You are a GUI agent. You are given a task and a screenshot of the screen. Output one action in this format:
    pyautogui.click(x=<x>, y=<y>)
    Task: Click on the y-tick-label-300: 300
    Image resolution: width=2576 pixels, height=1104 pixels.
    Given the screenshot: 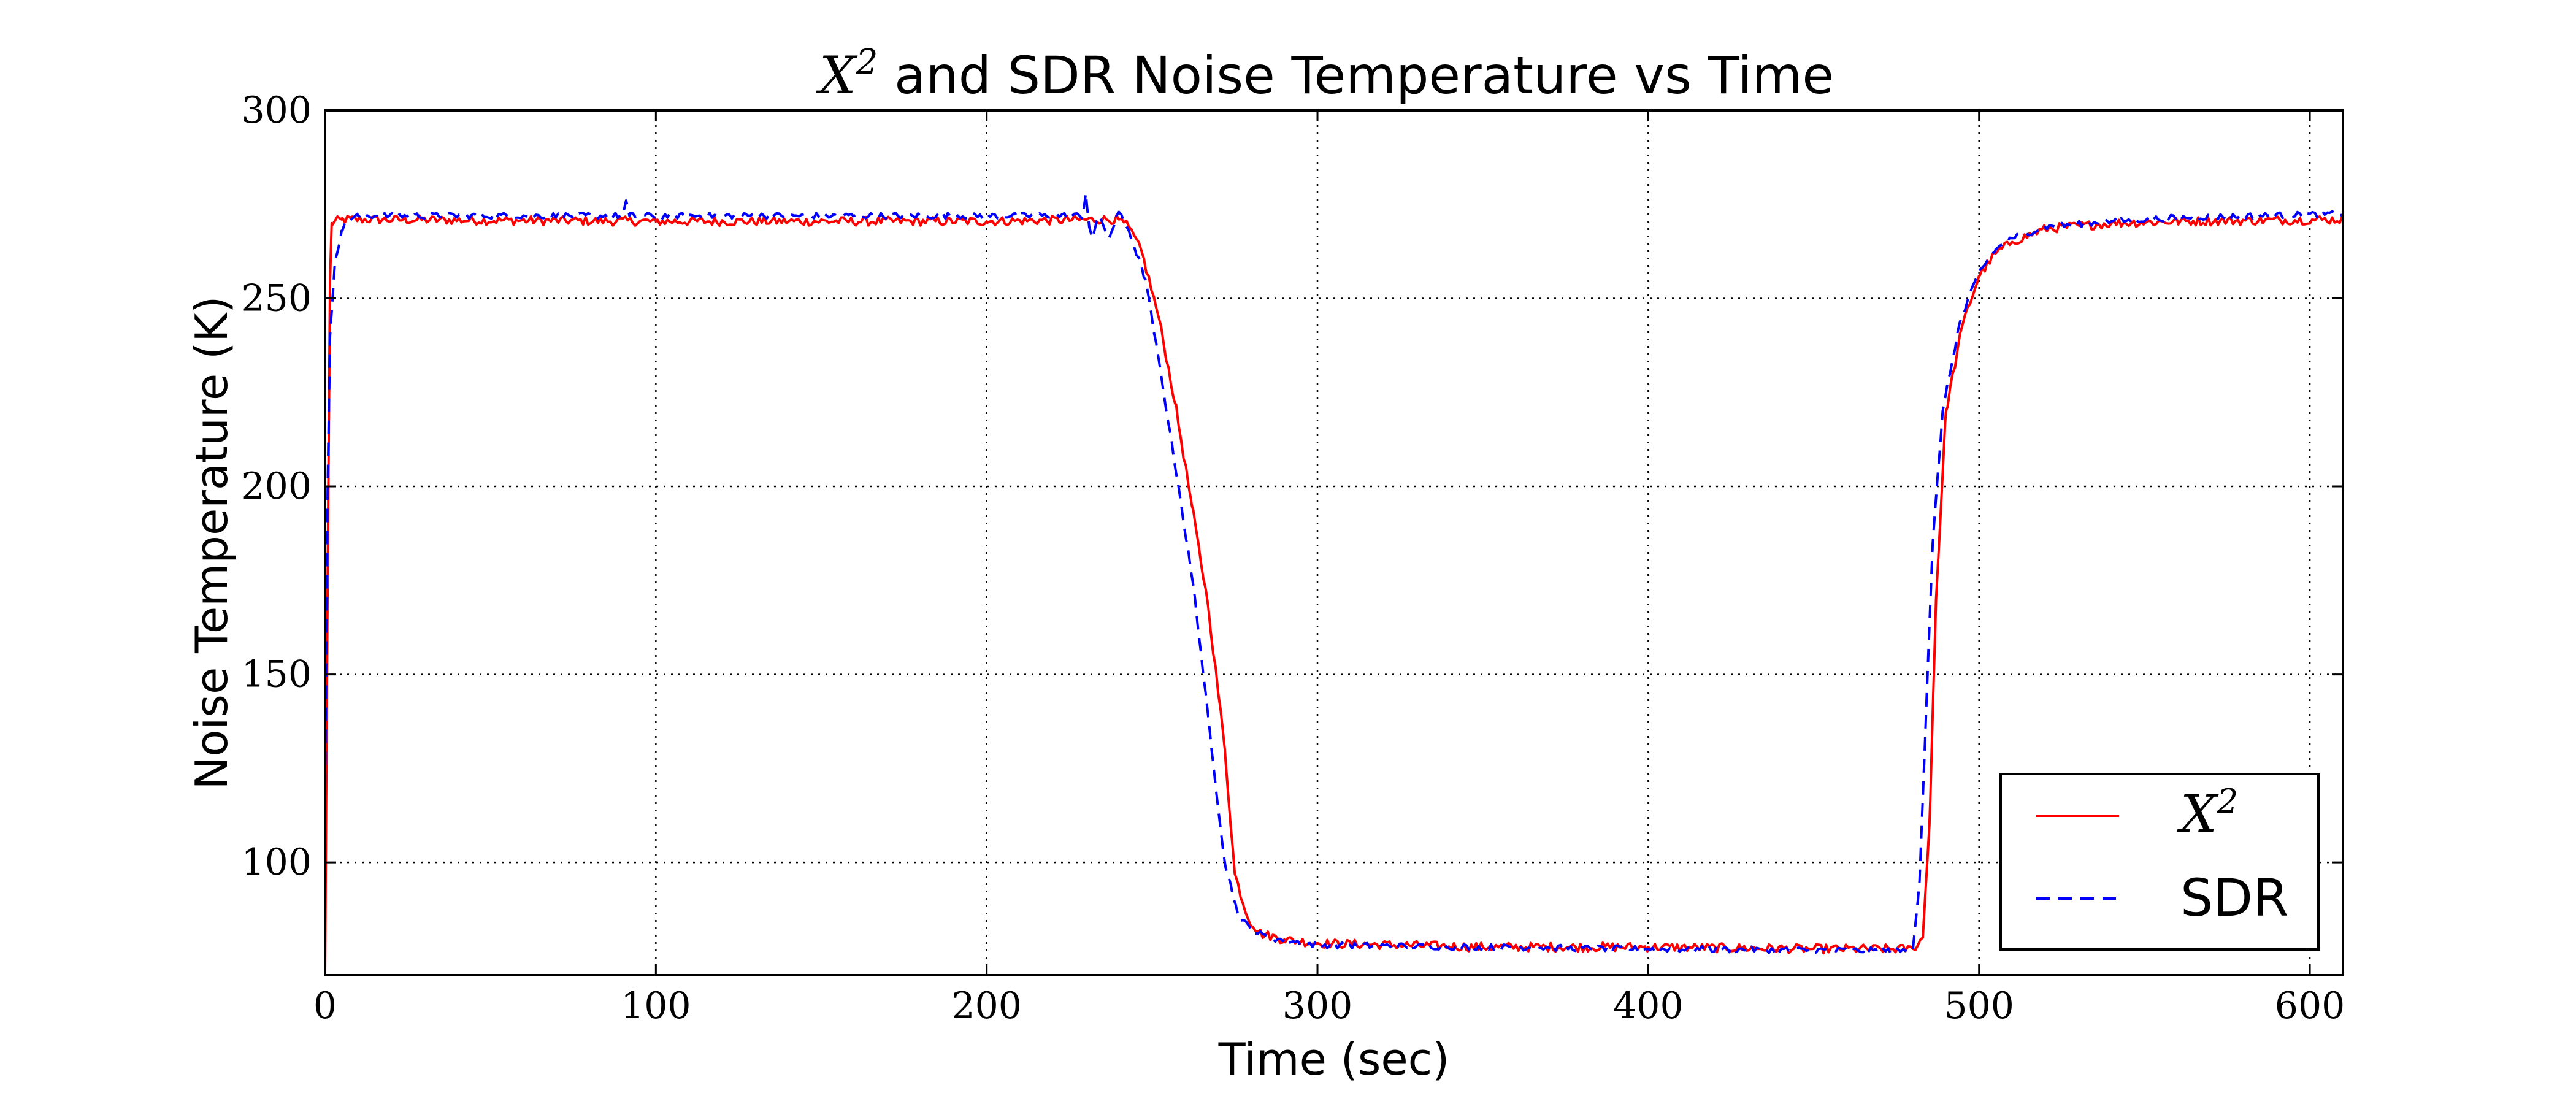 What is the action you would take?
    pyautogui.click(x=276, y=110)
    